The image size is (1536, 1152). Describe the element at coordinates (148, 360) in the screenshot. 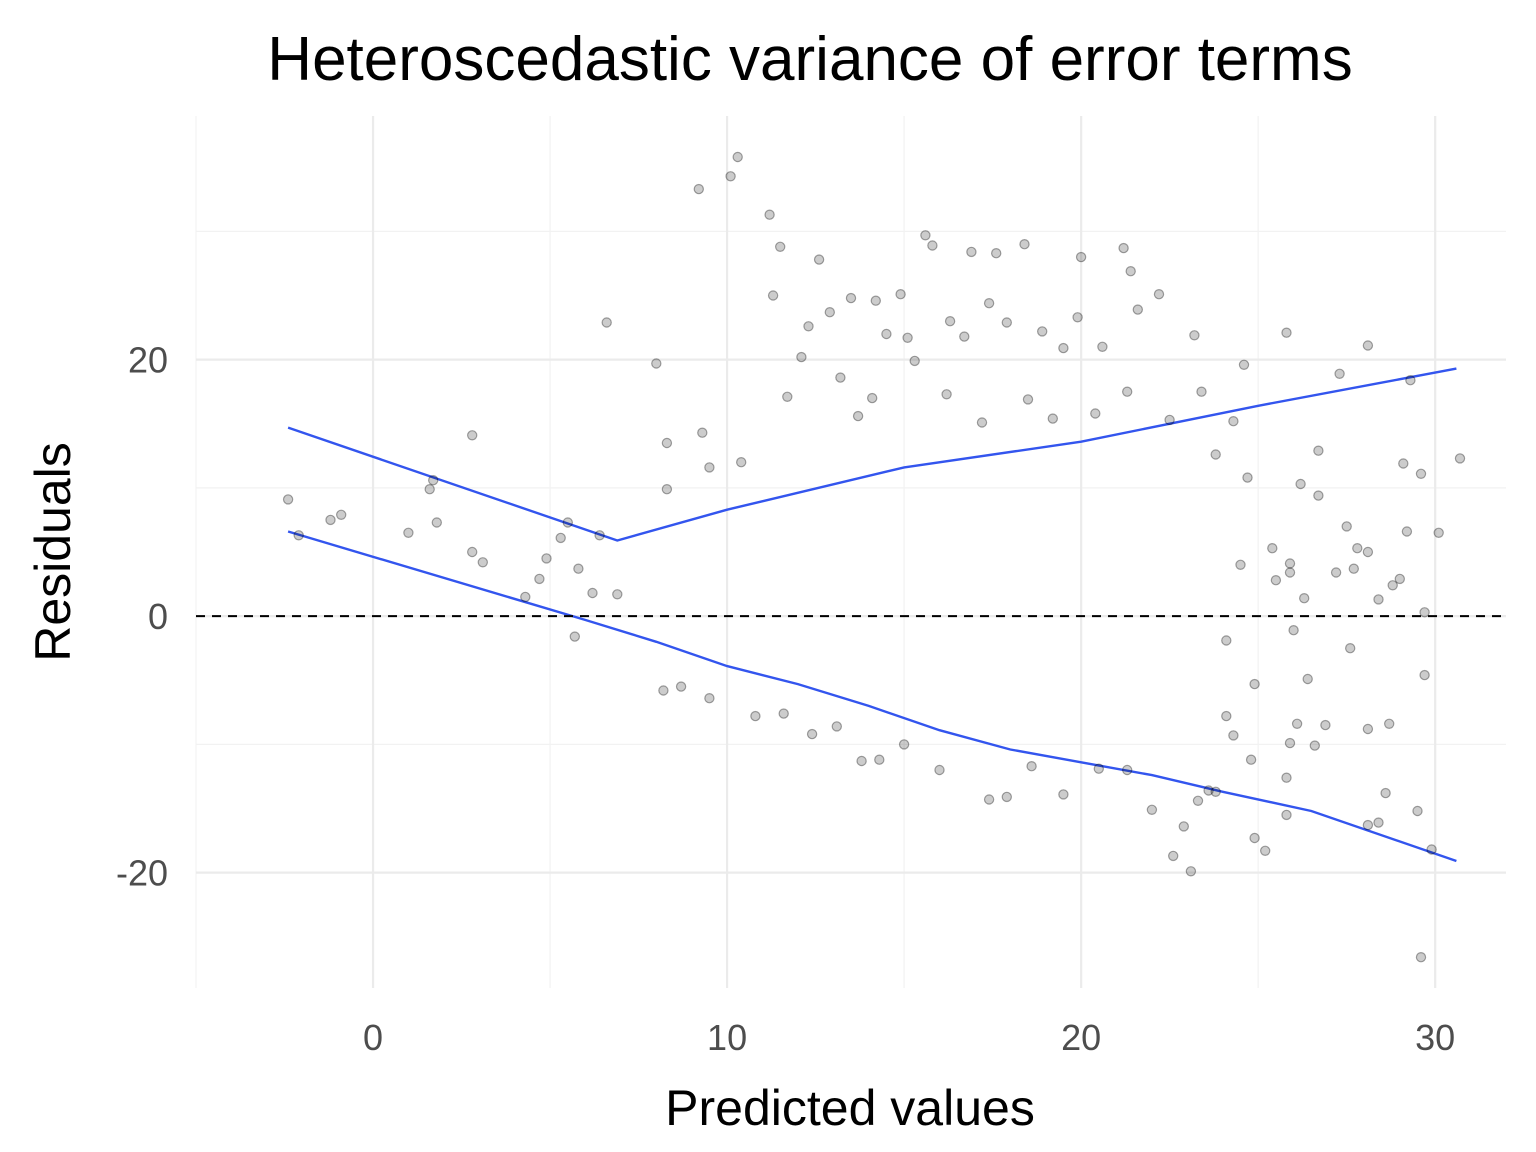

I see `y-tick-label: 20` at that location.